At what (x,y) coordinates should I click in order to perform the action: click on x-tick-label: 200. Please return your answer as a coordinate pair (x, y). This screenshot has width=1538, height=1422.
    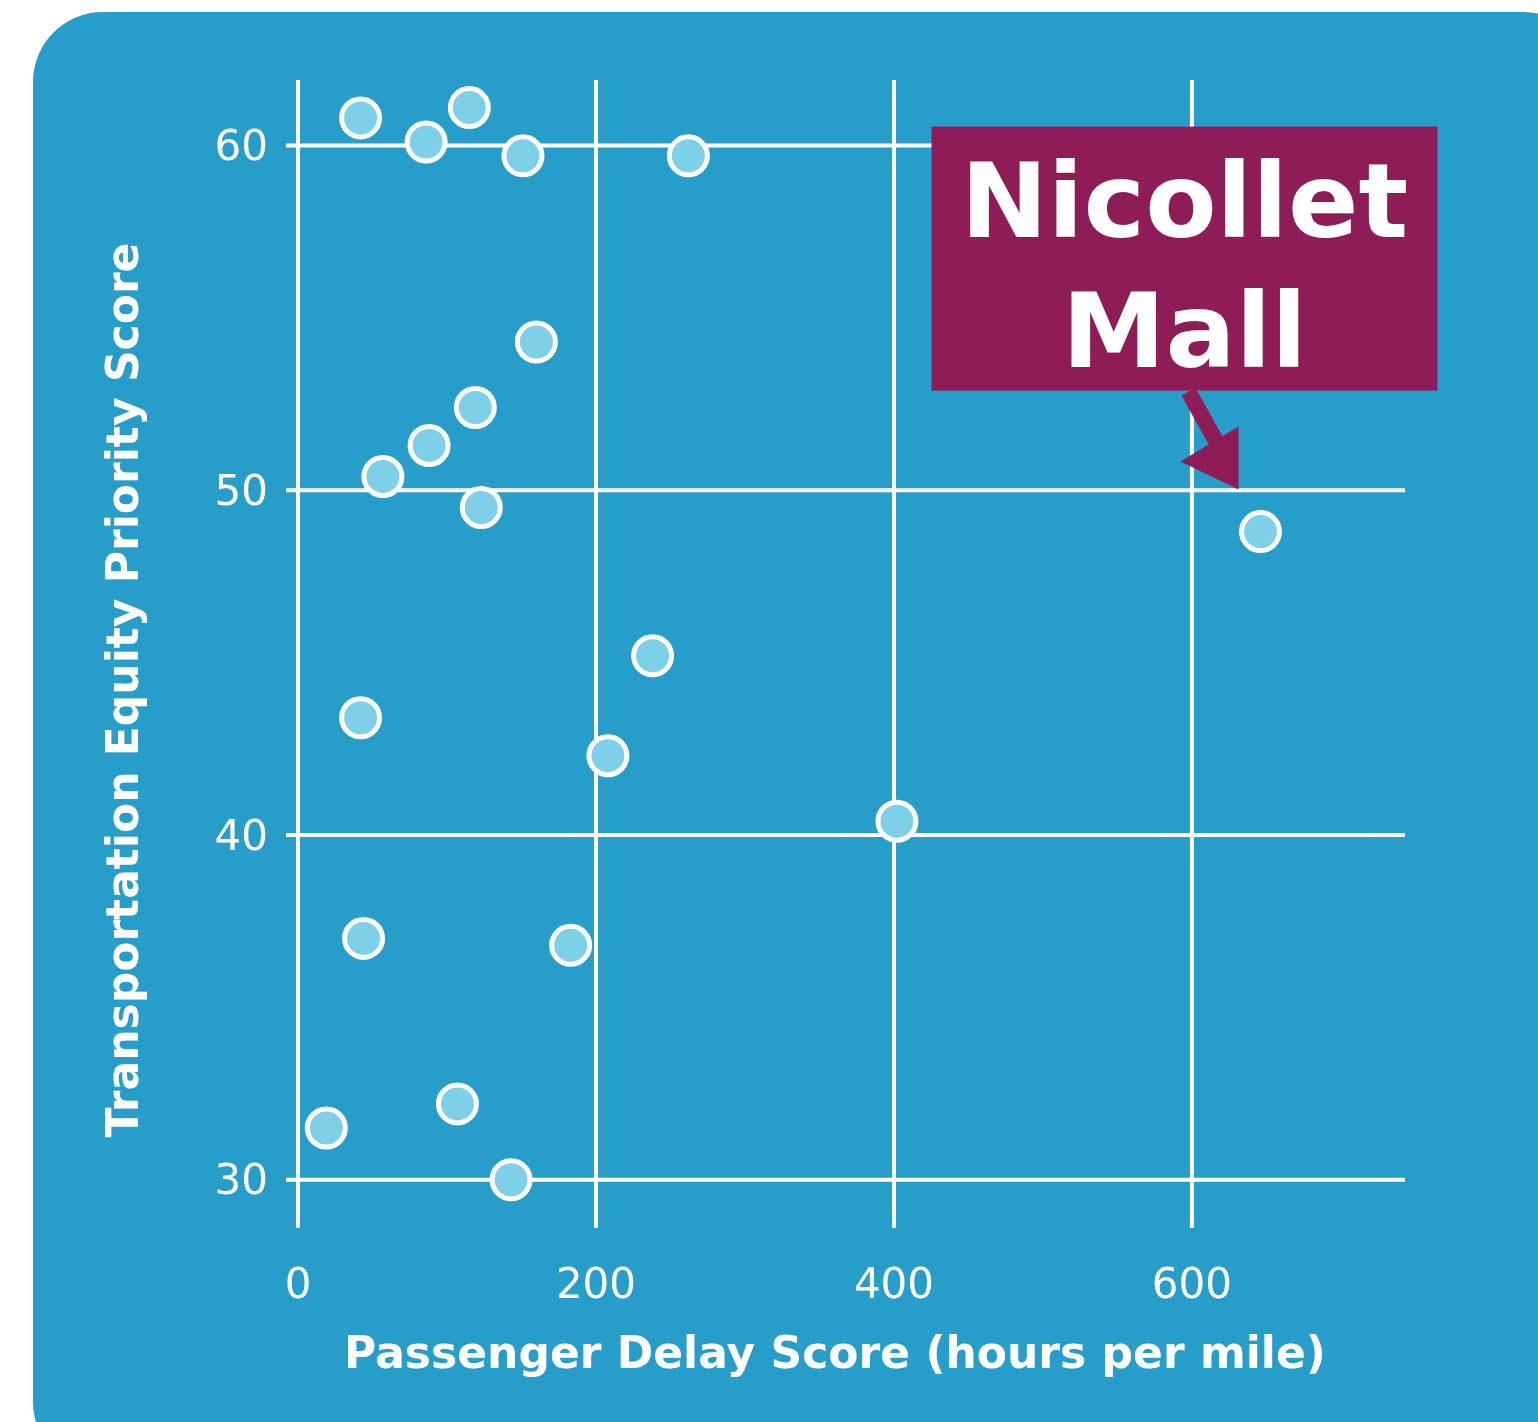
    Looking at the image, I should click on (596, 1283).